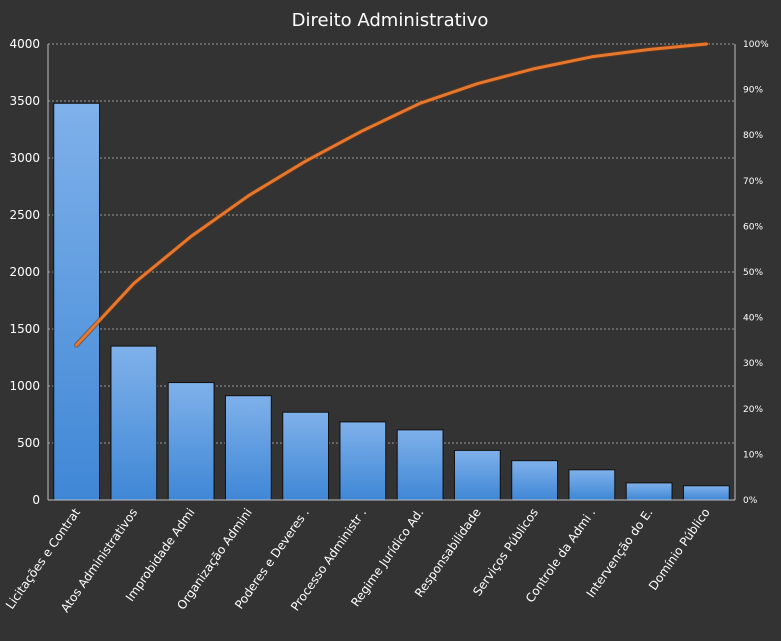 The height and width of the screenshot is (641, 781). I want to click on y2-tick-label: 80%, so click(753, 136).